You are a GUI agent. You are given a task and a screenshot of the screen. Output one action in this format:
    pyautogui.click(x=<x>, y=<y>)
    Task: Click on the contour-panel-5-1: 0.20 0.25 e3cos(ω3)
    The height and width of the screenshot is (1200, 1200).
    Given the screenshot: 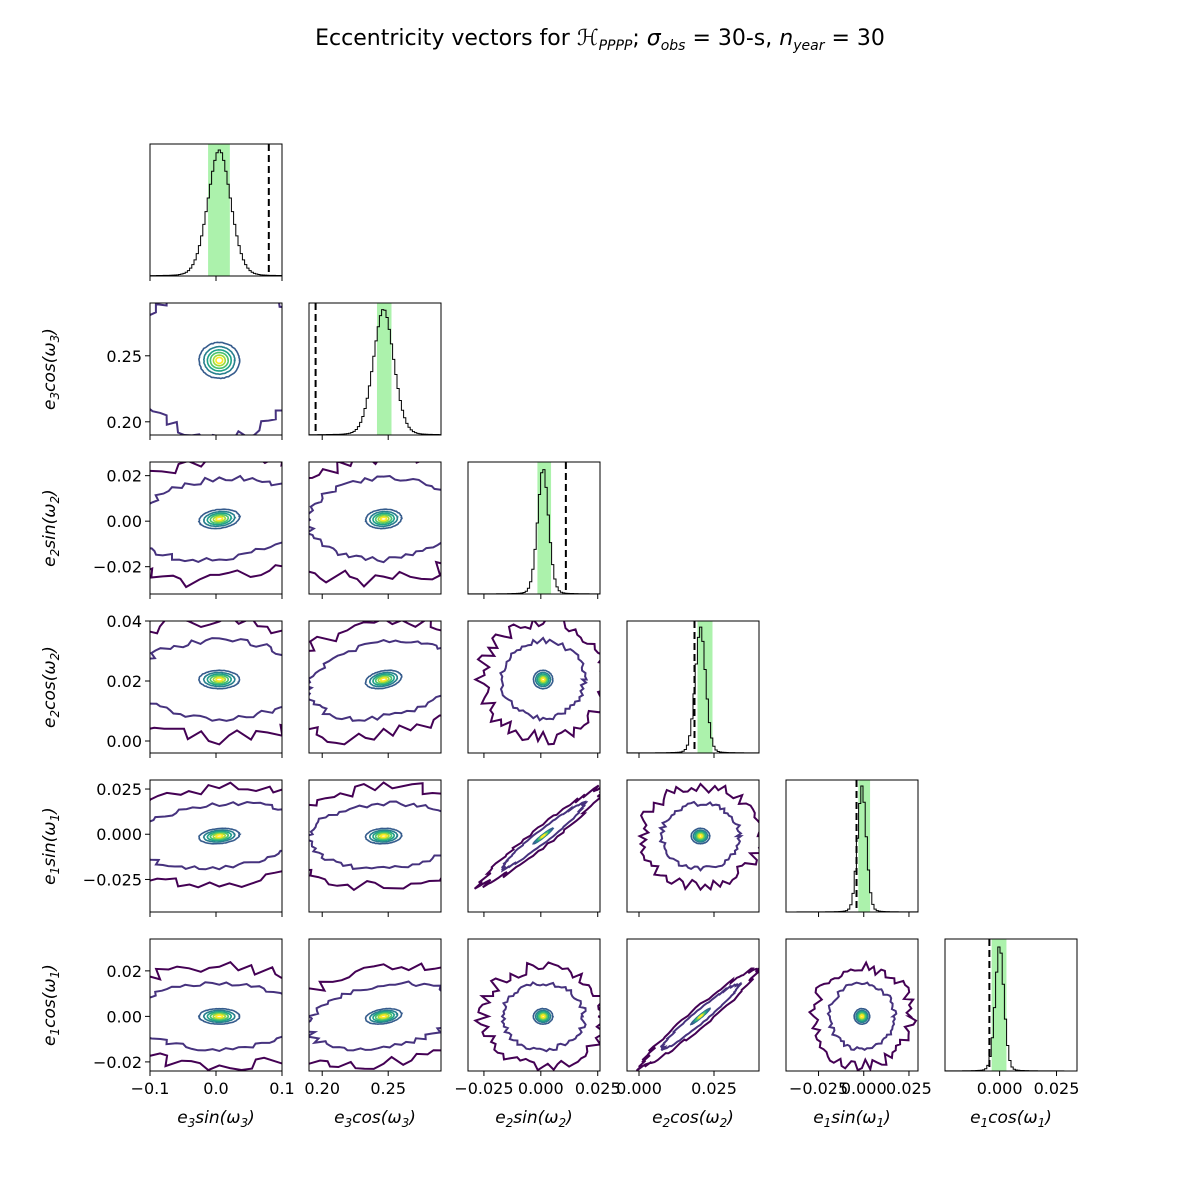 What is the action you would take?
    pyautogui.click(x=373, y=1034)
    